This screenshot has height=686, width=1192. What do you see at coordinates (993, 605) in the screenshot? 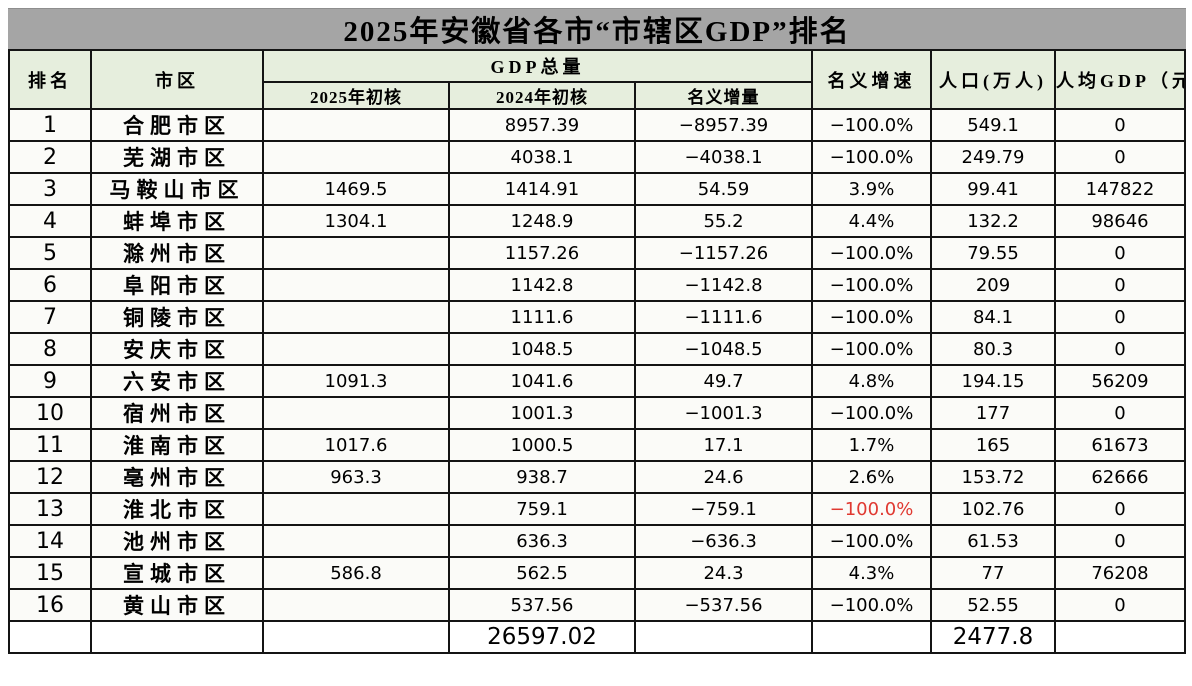
I see `cell-population: 52.55` at bounding box center [993, 605].